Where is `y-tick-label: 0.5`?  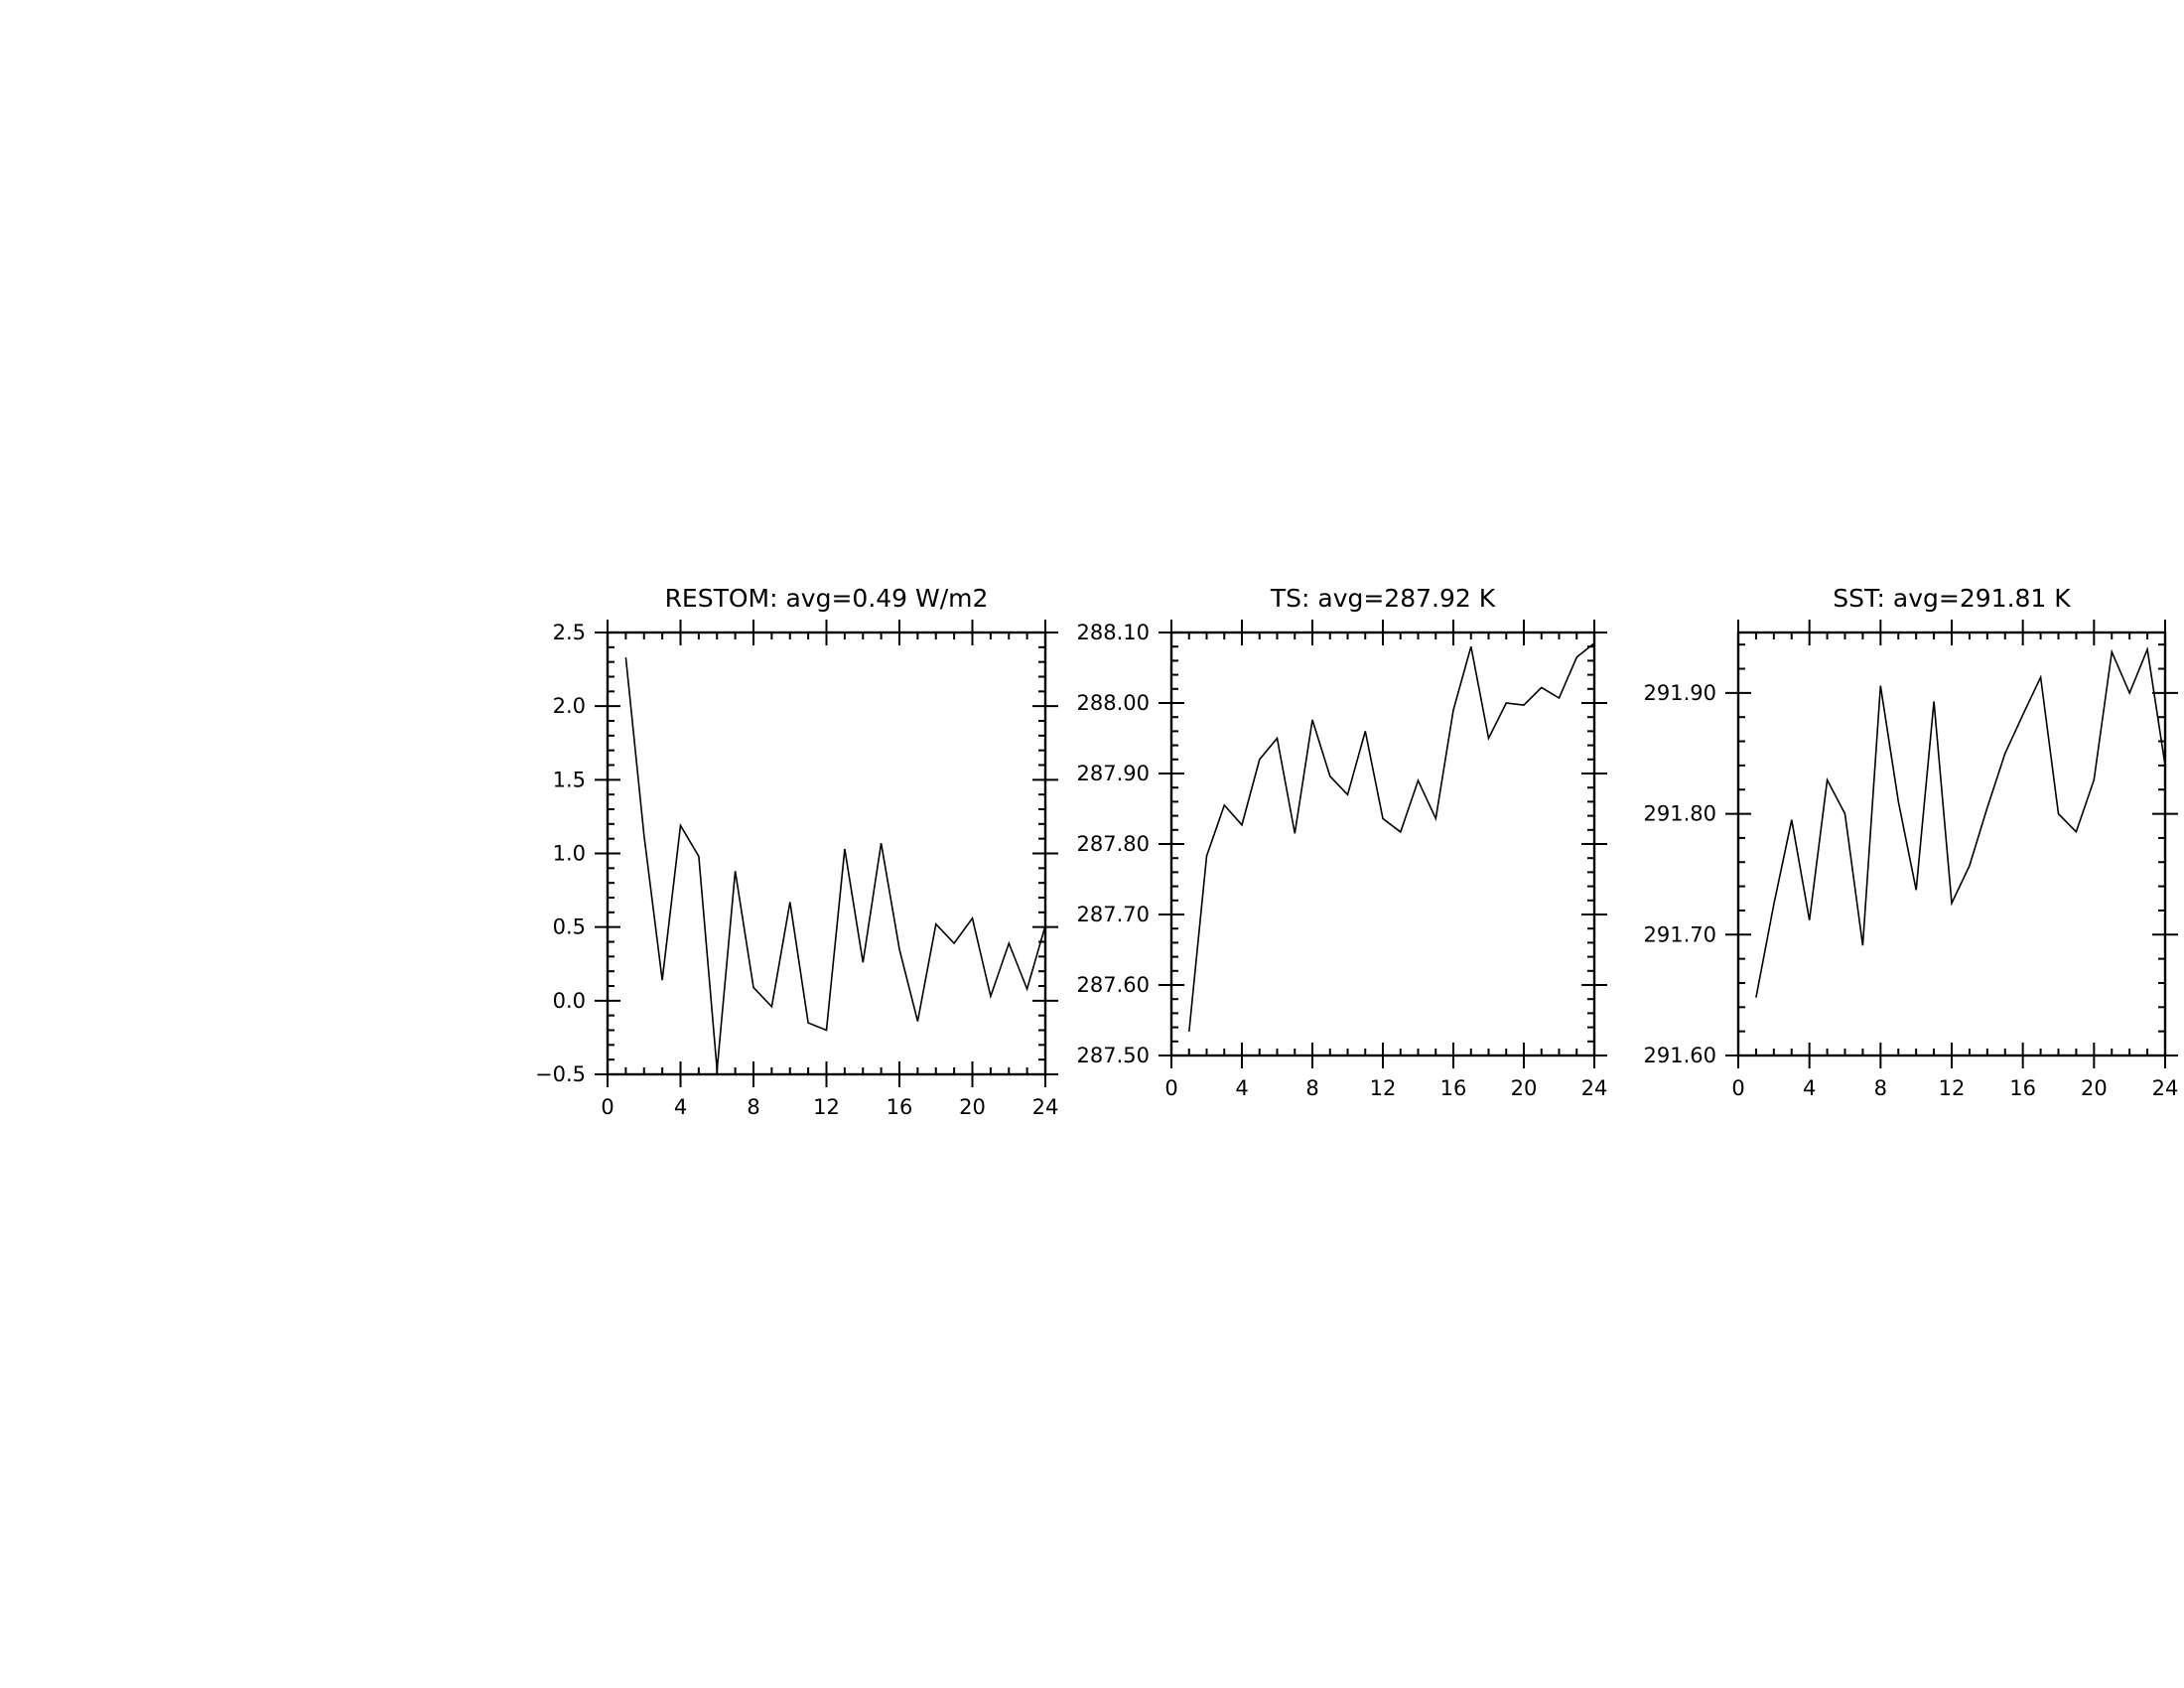
y-tick-label: 0.5 is located at coordinates (569, 927).